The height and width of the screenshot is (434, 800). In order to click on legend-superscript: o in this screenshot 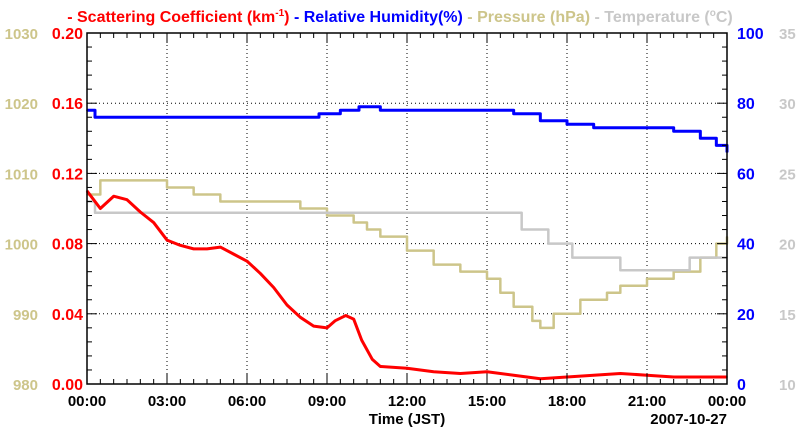, I will do `click(713, 13)`.